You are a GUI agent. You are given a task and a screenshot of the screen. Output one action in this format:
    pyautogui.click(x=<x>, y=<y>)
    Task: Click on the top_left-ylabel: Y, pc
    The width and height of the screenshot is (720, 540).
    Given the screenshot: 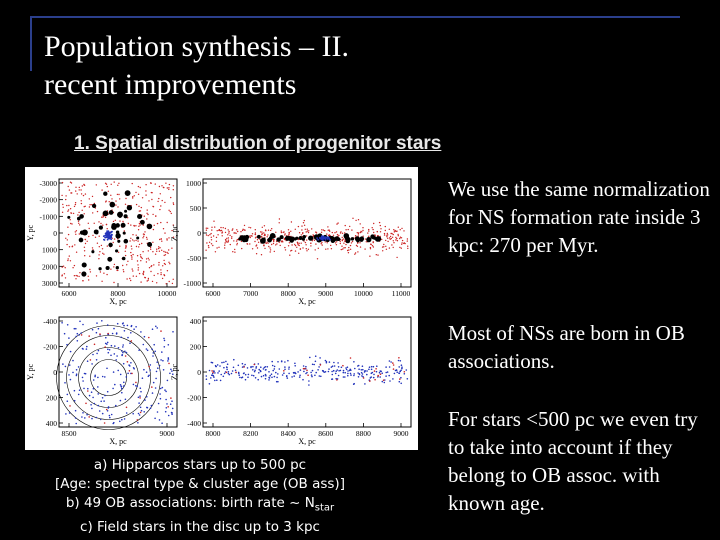 What is the action you would take?
    pyautogui.click(x=30, y=232)
    